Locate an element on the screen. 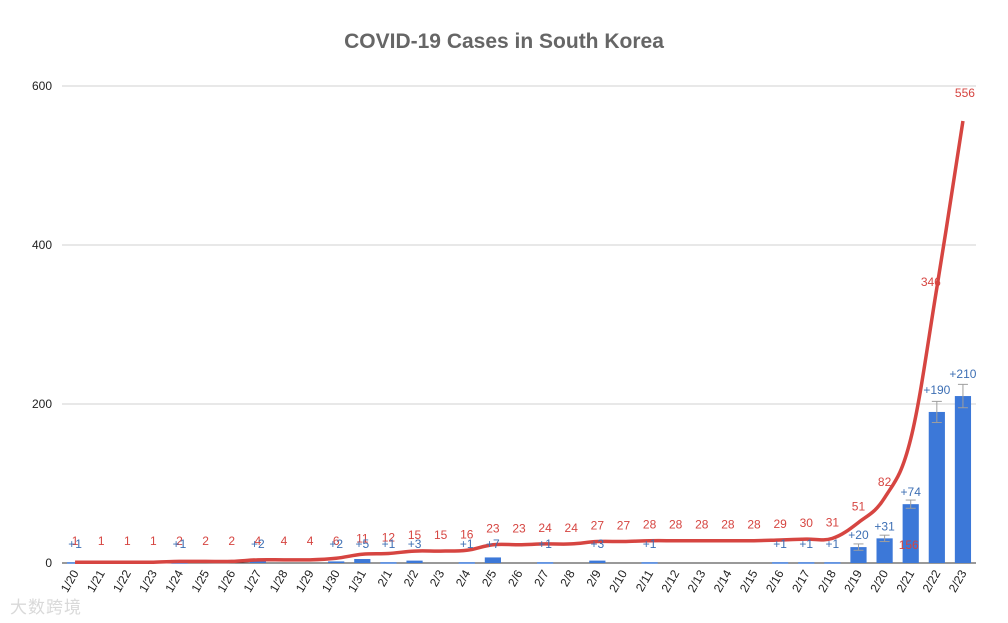 The image size is (1008, 623). x-tick-label: 2/11 is located at coordinates (645, 580).